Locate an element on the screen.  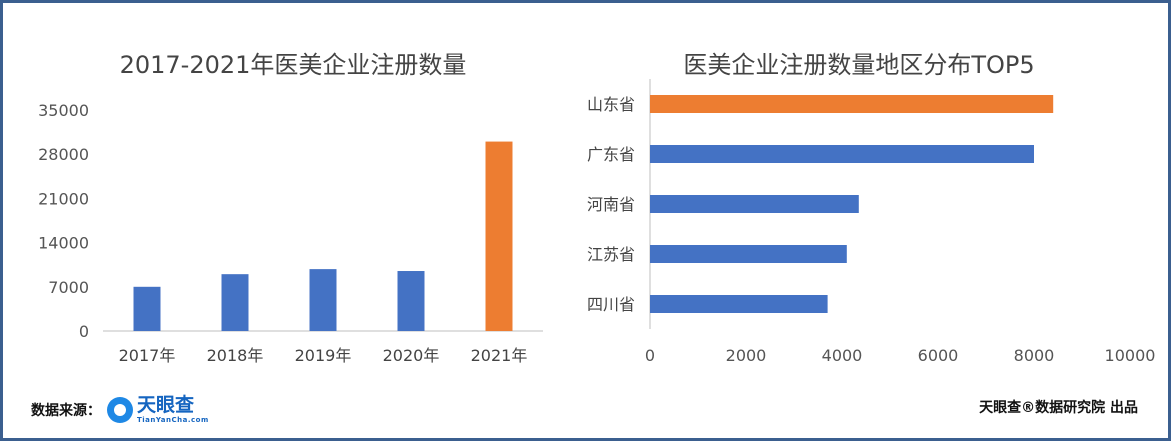
y-tick-label: 21000 is located at coordinates (63, 198).